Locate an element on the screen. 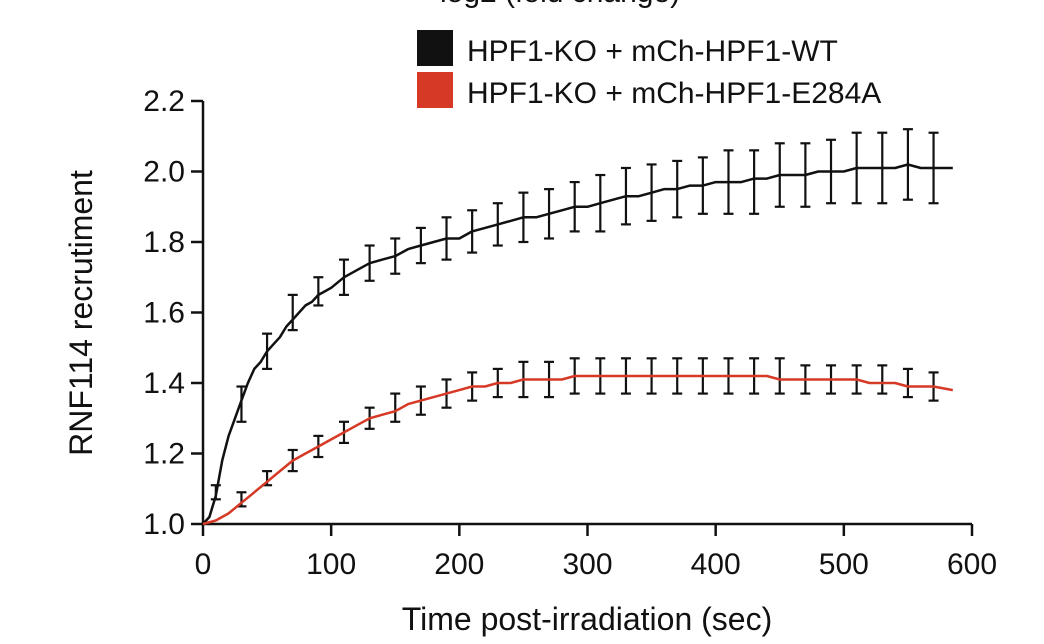 The height and width of the screenshot is (644, 1044). y-tick-label: 1.6 is located at coordinates (164, 313).